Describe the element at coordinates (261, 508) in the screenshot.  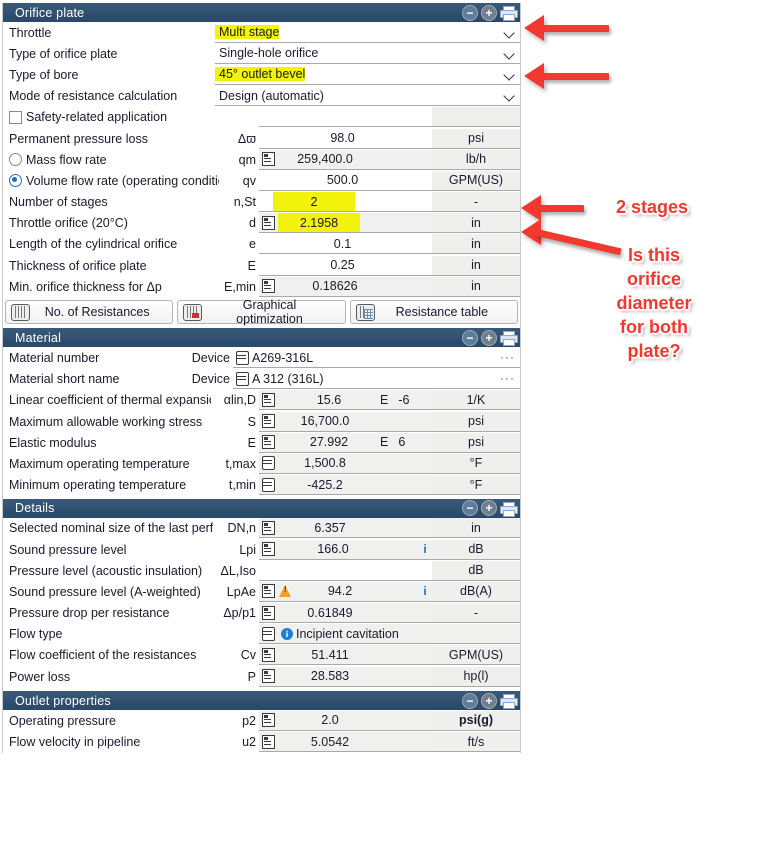
I see `section-header-details: Details − +` at that location.